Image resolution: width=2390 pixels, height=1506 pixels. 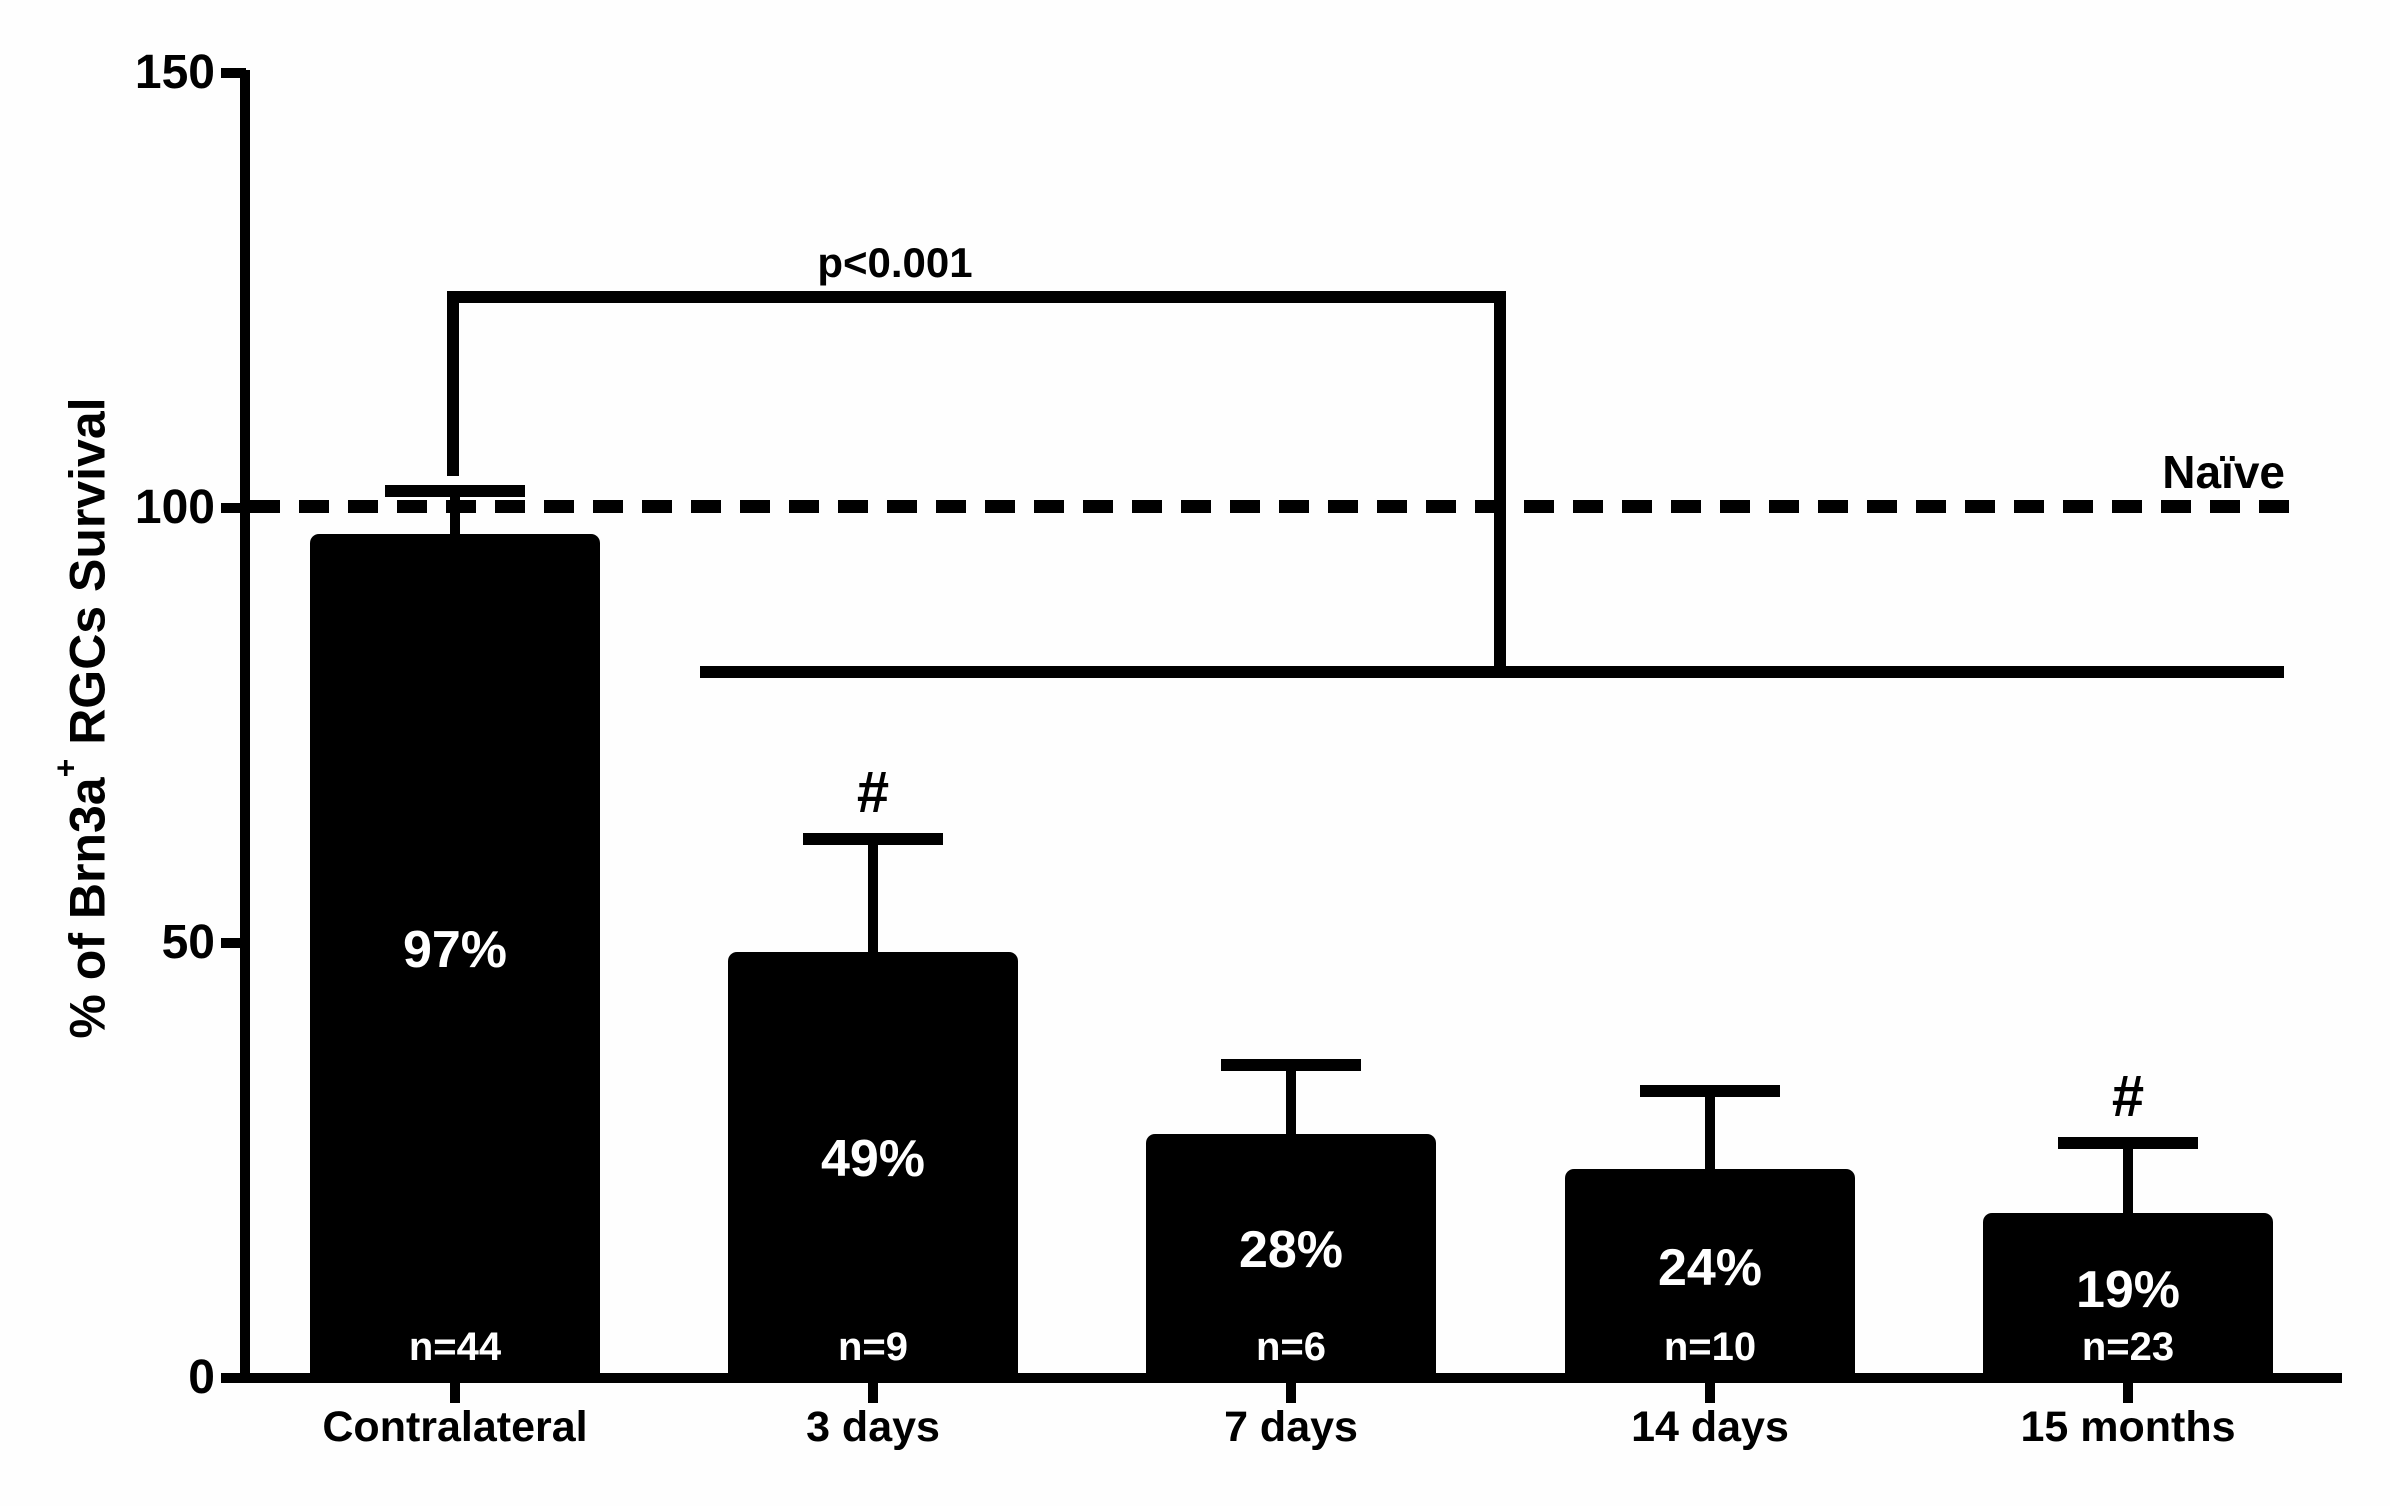 I want to click on x-category-label-15-months: 15 months, so click(x=2128, y=1427).